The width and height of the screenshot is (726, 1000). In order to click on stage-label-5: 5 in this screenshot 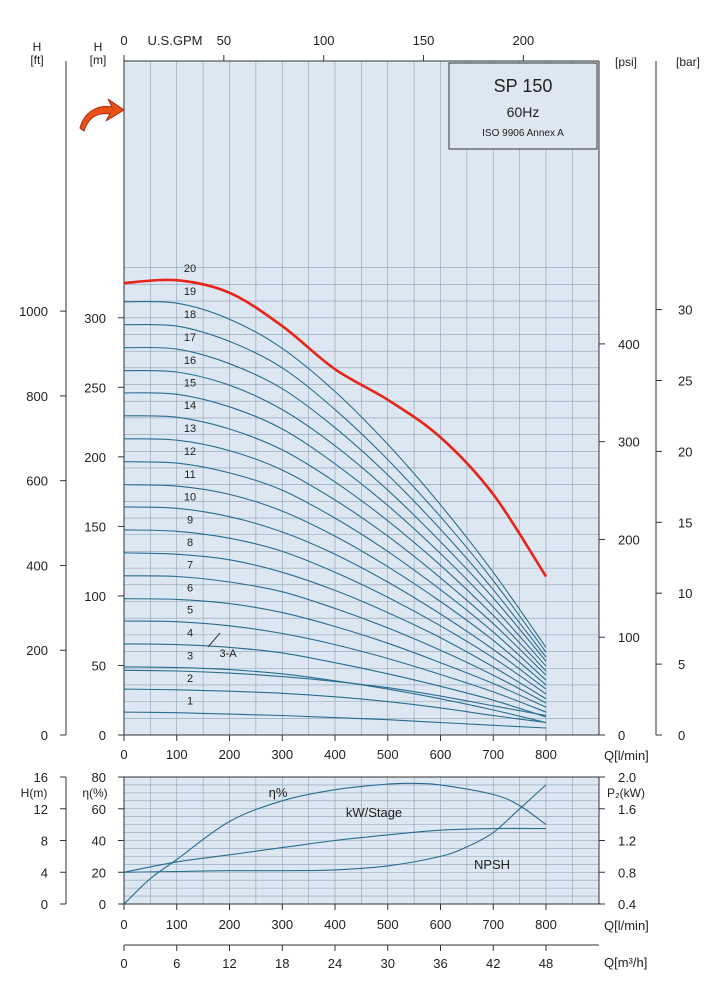, I will do `click(190, 611)`.